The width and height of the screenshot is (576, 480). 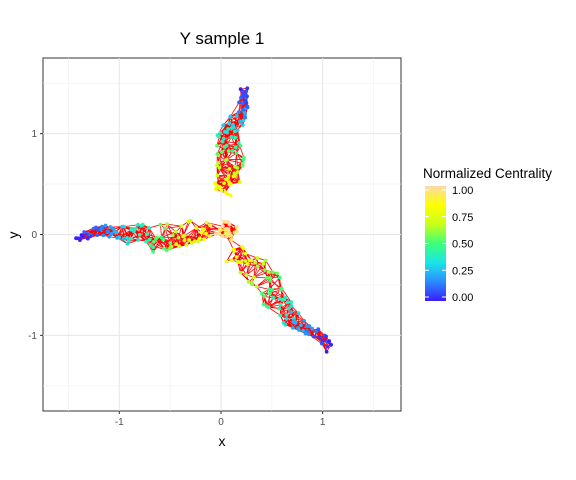 What do you see at coordinates (462, 271) in the screenshot?
I see `legend-tick-label: 0.25` at bounding box center [462, 271].